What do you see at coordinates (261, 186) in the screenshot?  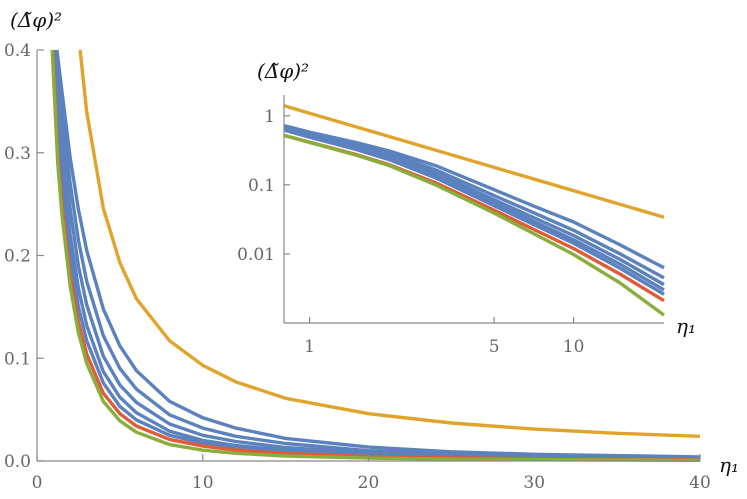 I see `inset-y-tick-label: 0.1` at bounding box center [261, 186].